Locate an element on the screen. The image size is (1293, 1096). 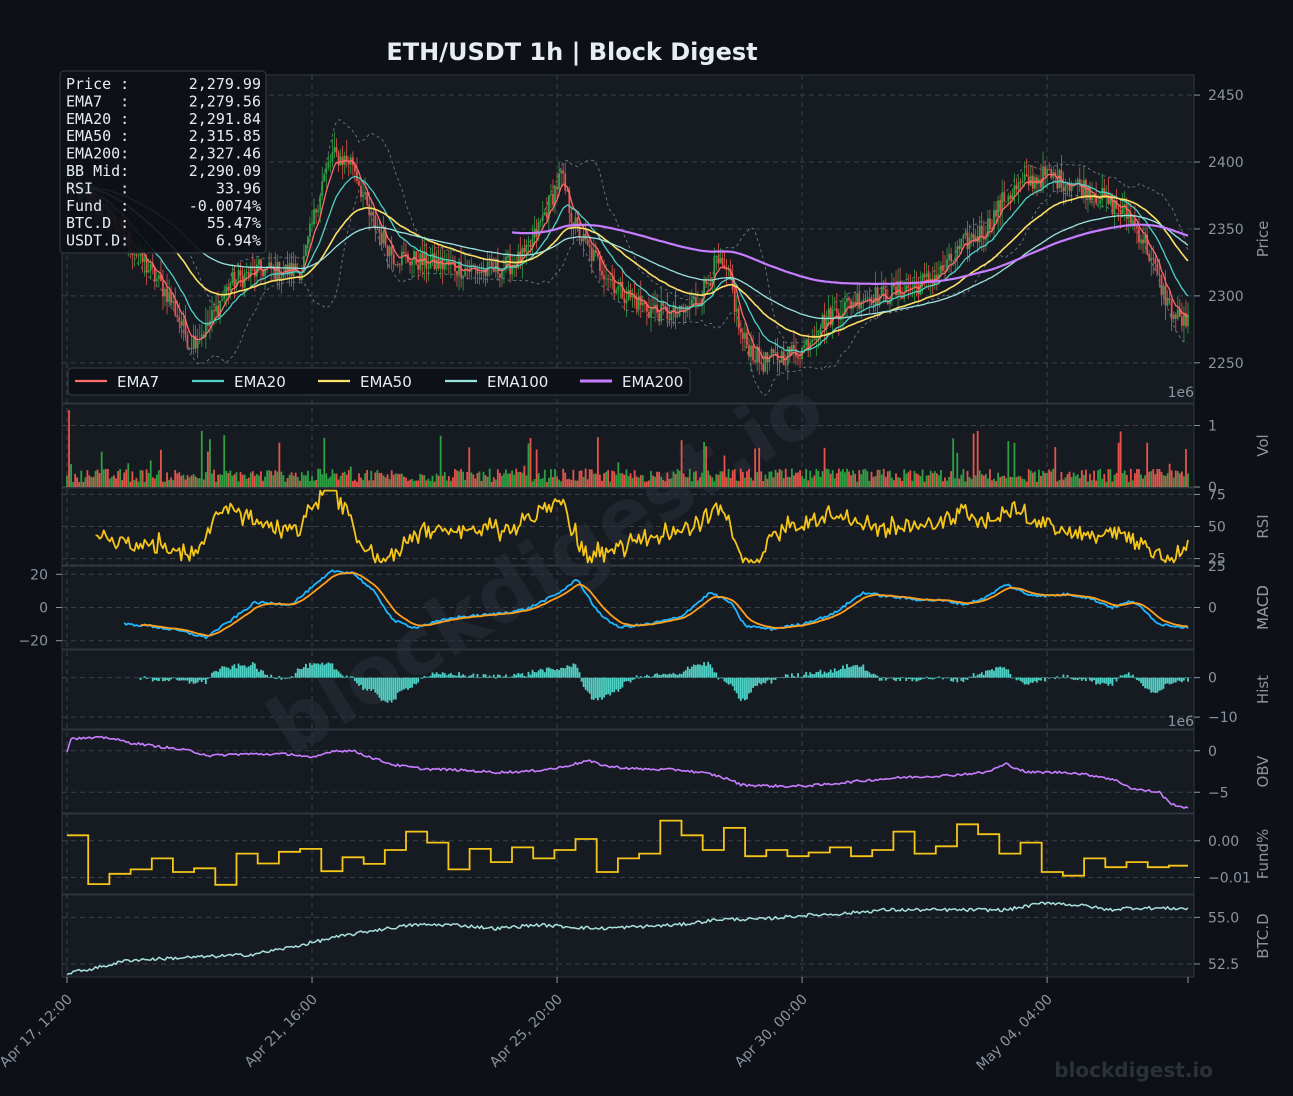
panel-rsi is located at coordinates (628, 526).